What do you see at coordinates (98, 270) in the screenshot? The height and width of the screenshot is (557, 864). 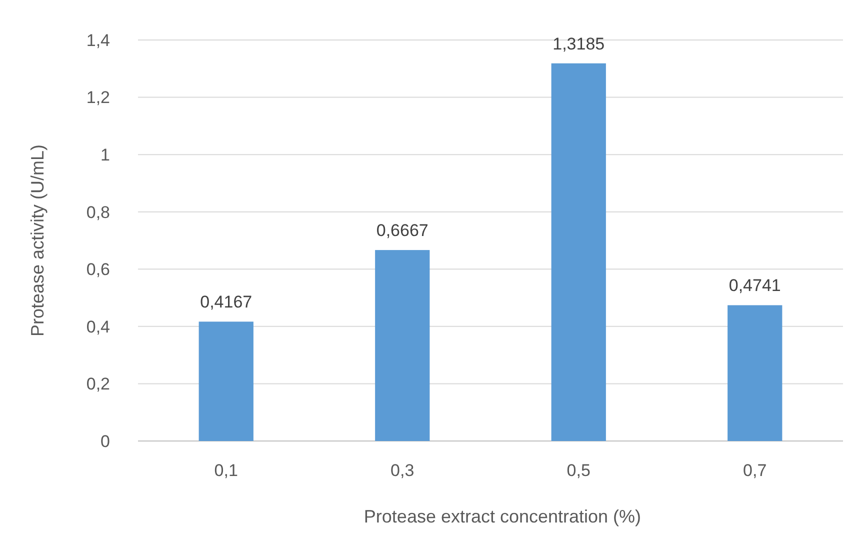 I see `y-tick-label: 0,6` at bounding box center [98, 270].